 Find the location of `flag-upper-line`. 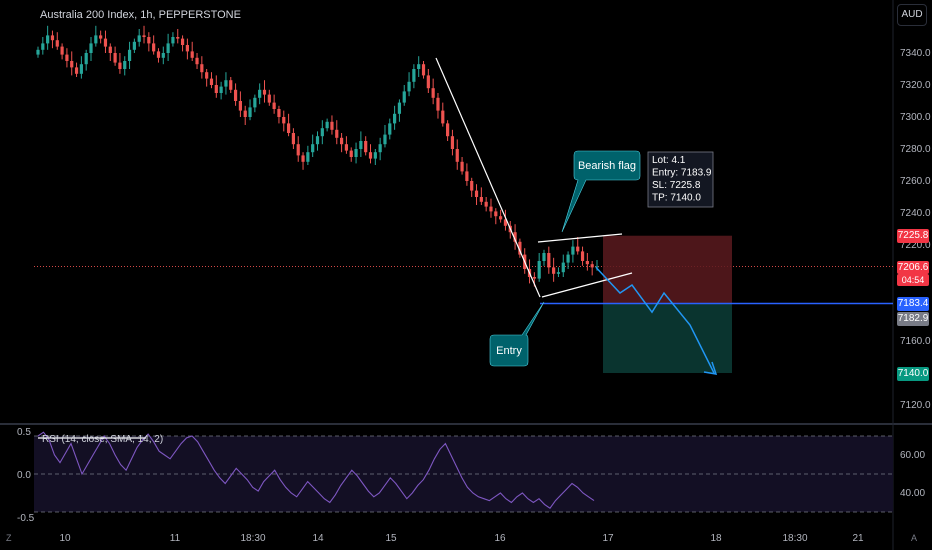

flag-upper-line is located at coordinates (580, 238).